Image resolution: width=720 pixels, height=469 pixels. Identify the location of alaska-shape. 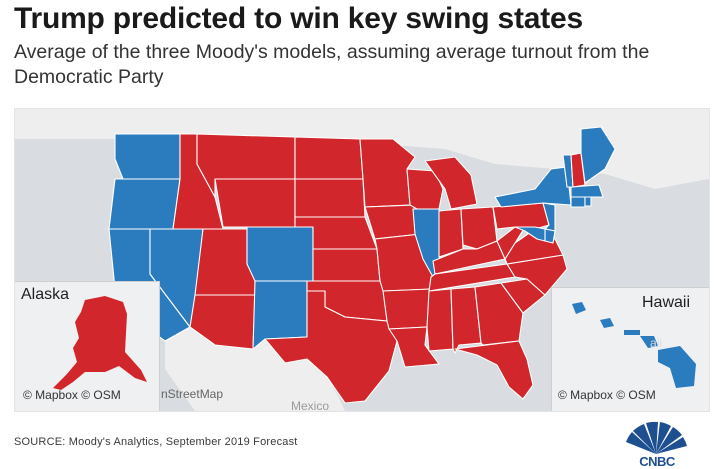
(100, 343).